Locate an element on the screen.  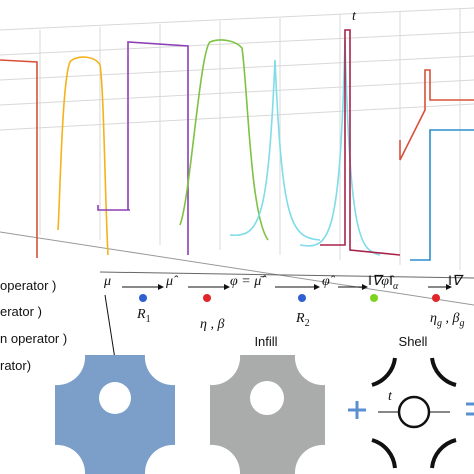
infill-label: Infill is located at coordinates (265, 341).